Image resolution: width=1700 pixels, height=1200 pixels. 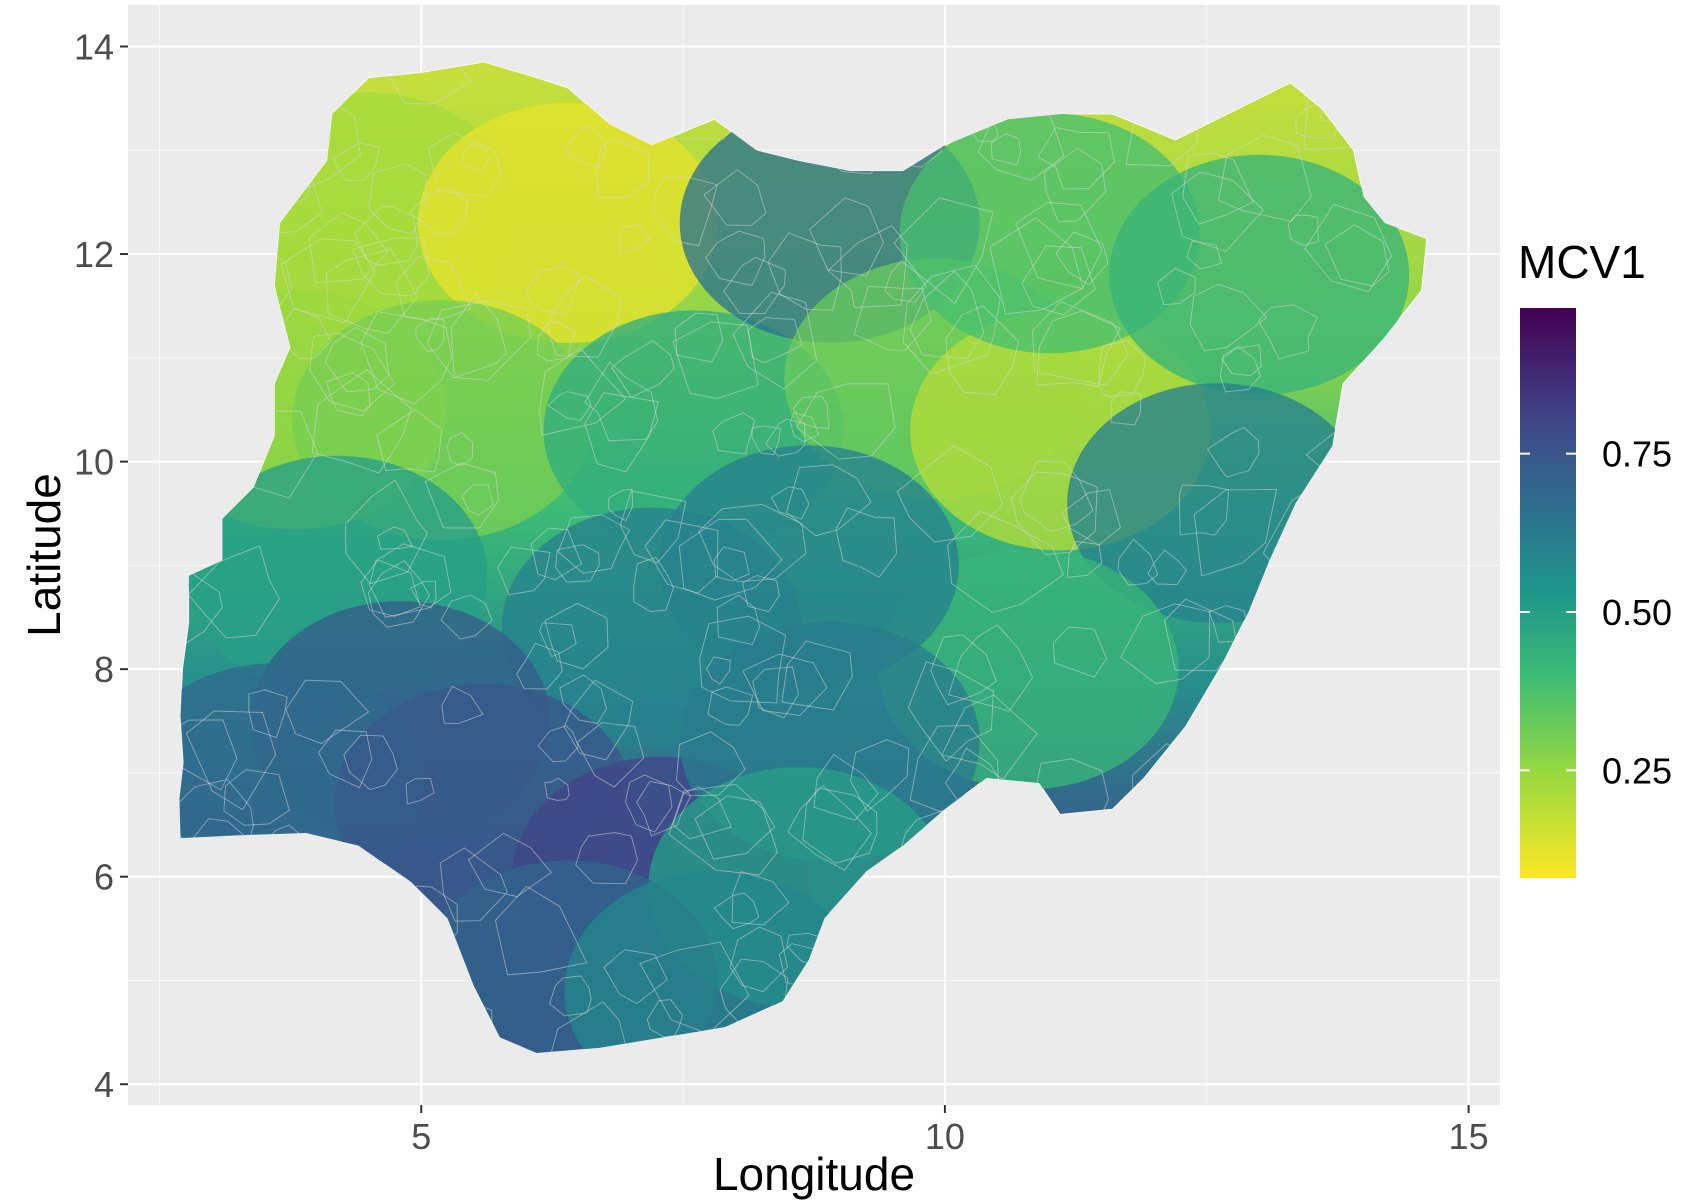 I want to click on y-tick-label: 4, so click(x=104, y=1084).